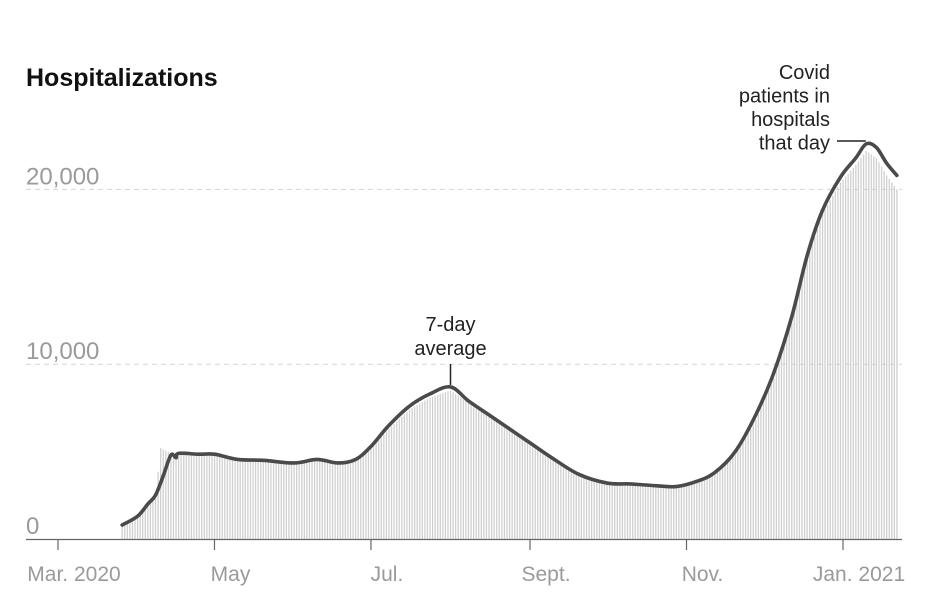 This screenshot has height=615, width=936. Describe the element at coordinates (450, 349) in the screenshot. I see `average-annotation-line-1: average` at that location.